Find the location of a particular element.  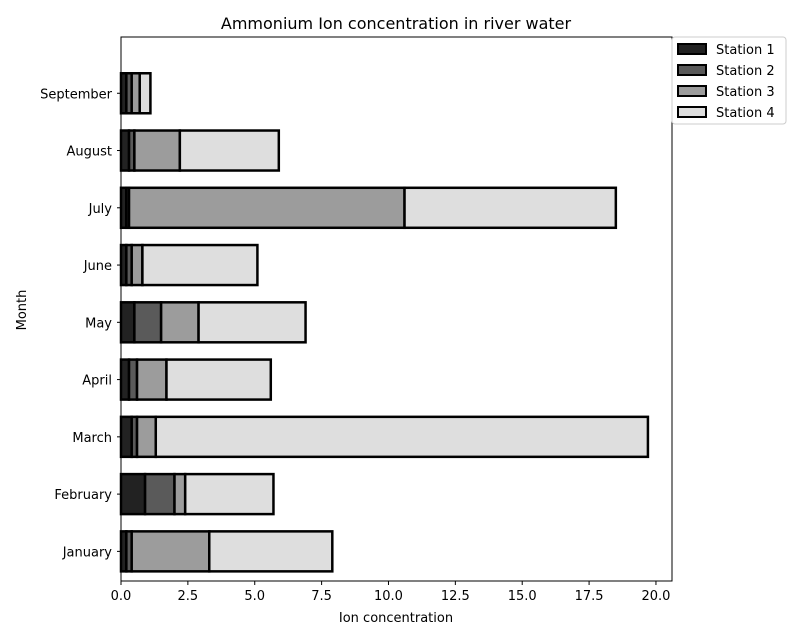

x-tick-label: 17.5 is located at coordinates (589, 596).